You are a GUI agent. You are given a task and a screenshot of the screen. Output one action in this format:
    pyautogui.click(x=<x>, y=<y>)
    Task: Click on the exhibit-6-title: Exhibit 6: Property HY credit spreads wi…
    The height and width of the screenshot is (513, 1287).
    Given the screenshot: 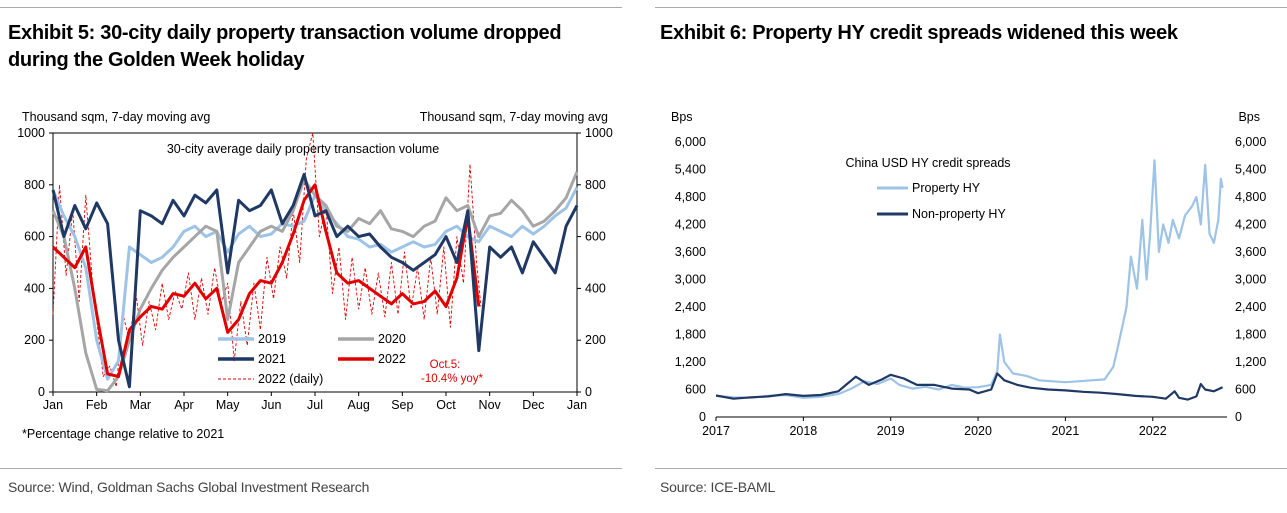 What is the action you would take?
    pyautogui.click(x=919, y=33)
    